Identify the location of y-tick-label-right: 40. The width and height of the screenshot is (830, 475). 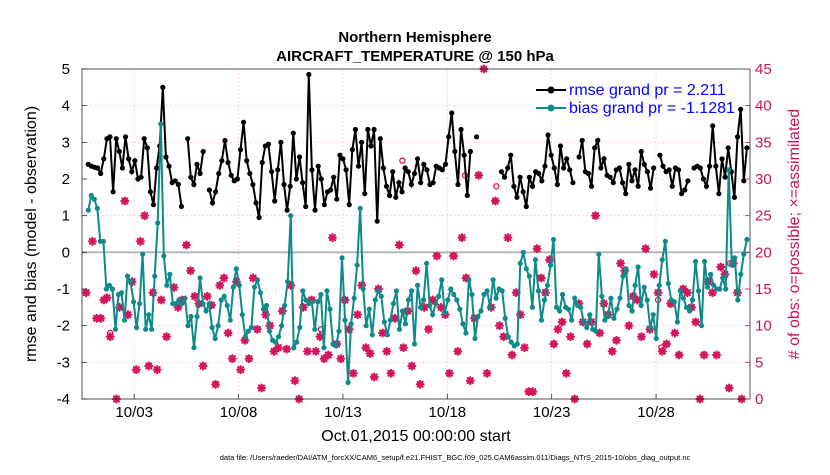
(763, 106).